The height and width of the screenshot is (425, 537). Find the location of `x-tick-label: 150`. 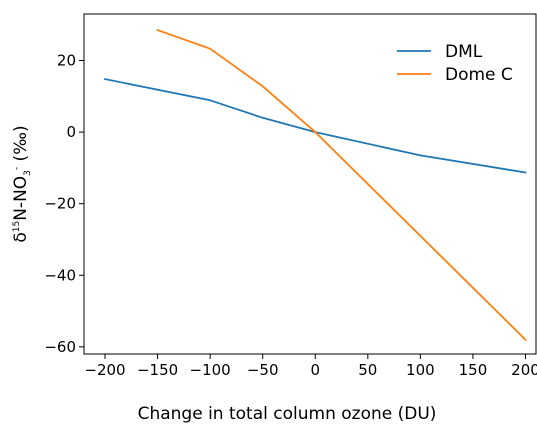

x-tick-label: 150 is located at coordinates (473, 370).